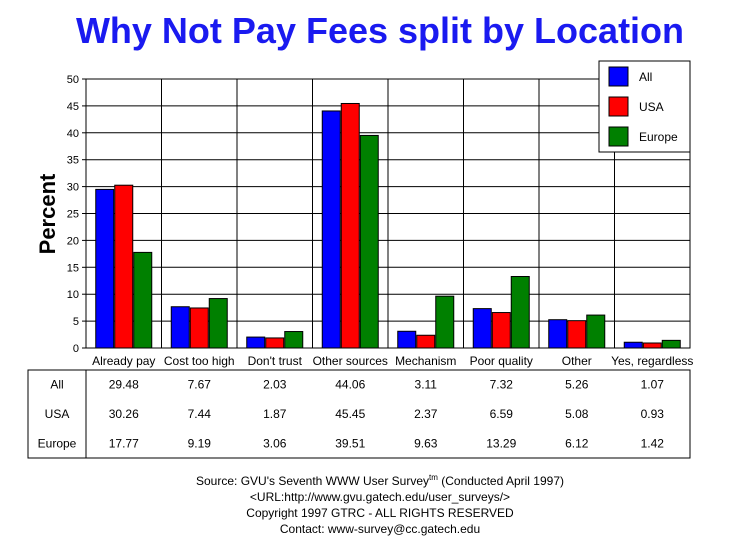 Image resolution: width=730 pixels, height=553 pixels. Describe the element at coordinates (618, 136) in the screenshot. I see `legend-swatch-europe` at that location.